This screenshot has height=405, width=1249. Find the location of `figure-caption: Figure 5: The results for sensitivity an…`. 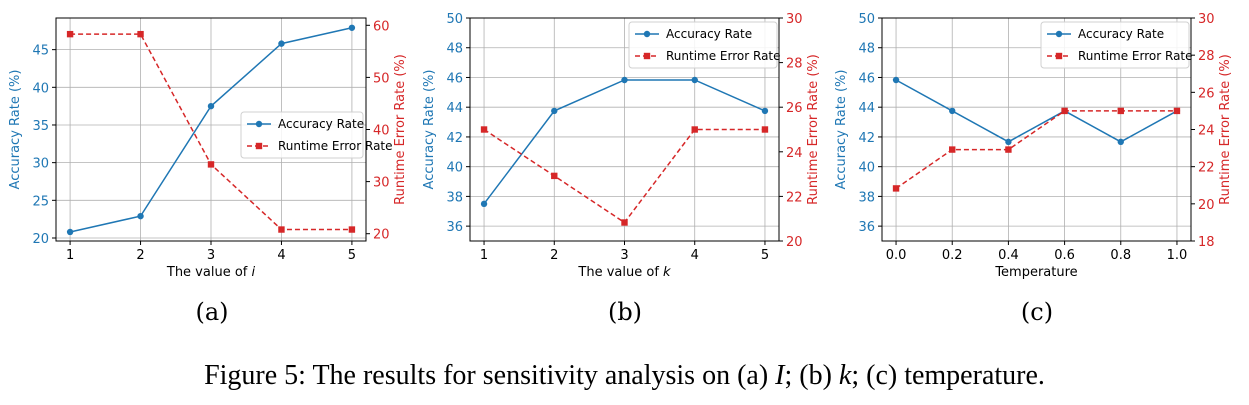

figure-caption: Figure 5: The results for sensitivity an… is located at coordinates (624, 376).